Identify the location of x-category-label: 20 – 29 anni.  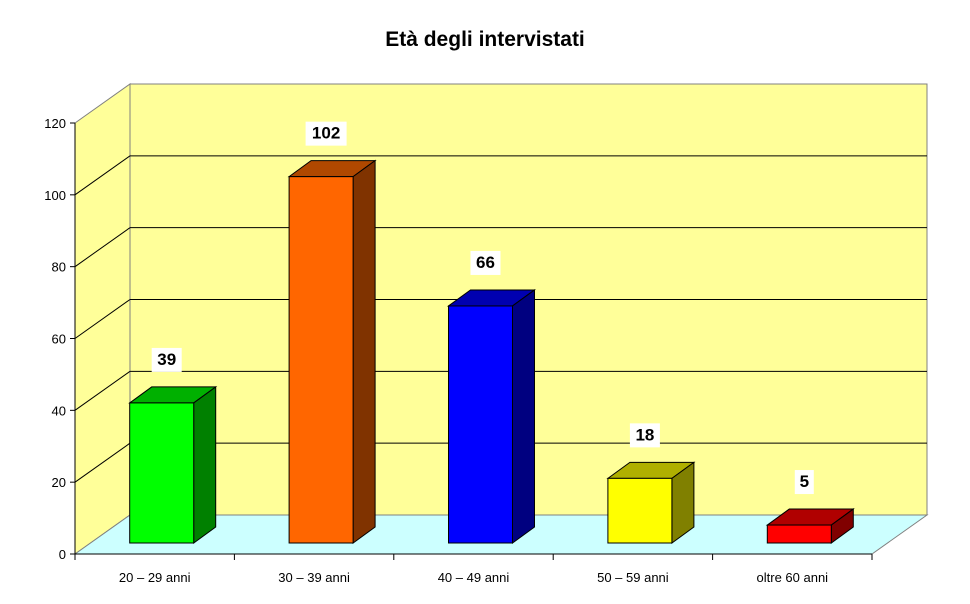
(155, 577).